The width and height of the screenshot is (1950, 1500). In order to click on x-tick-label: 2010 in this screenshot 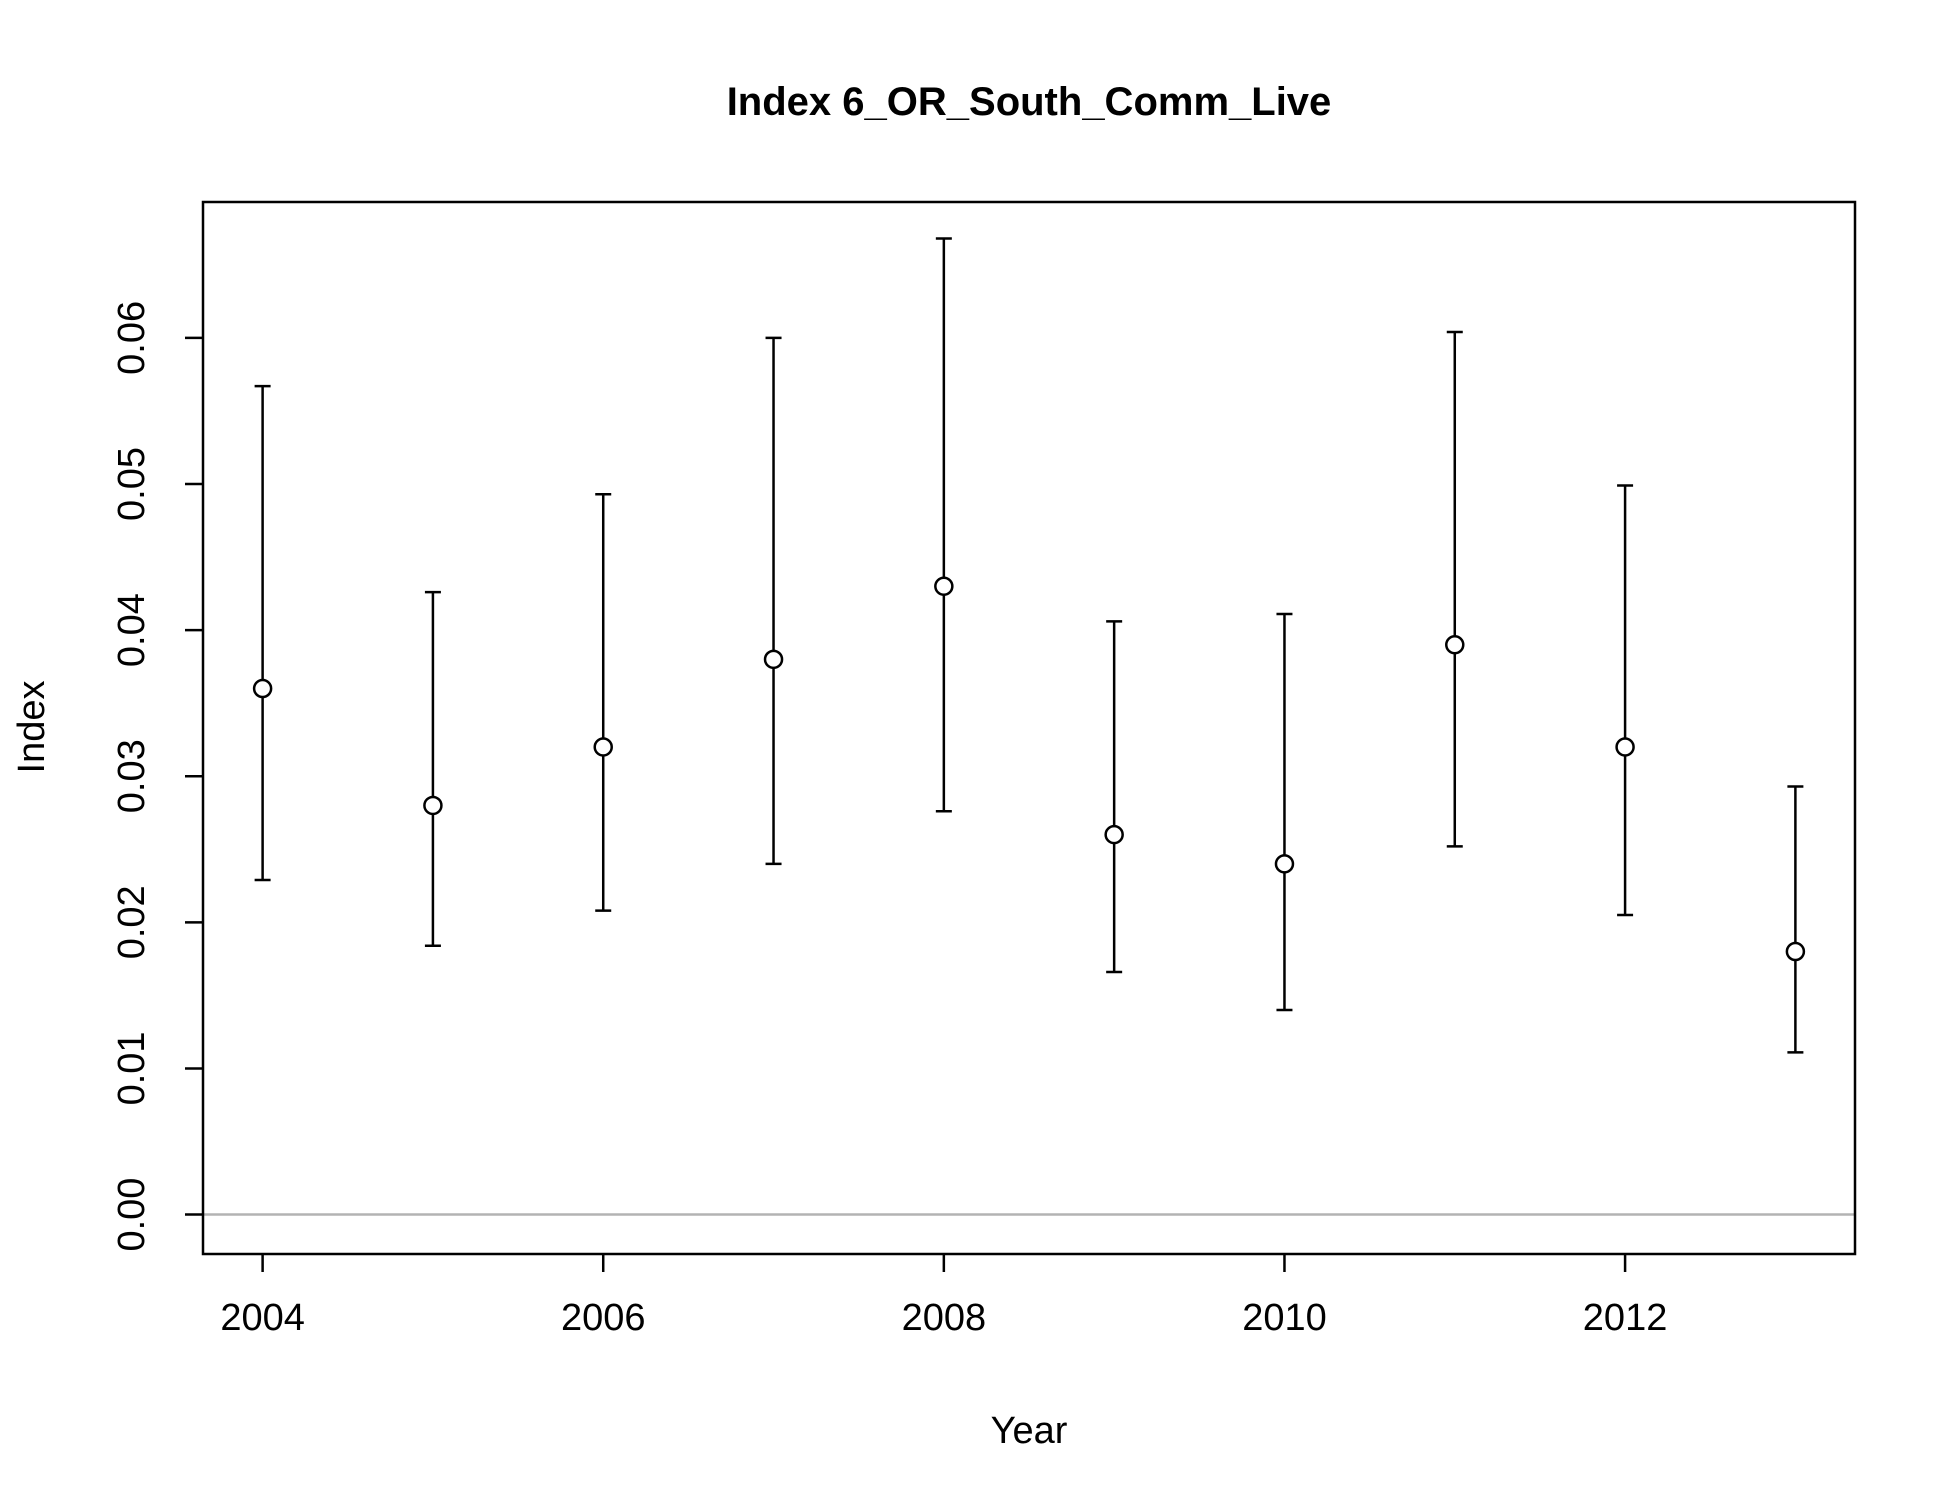, I will do `click(1284, 1318)`.